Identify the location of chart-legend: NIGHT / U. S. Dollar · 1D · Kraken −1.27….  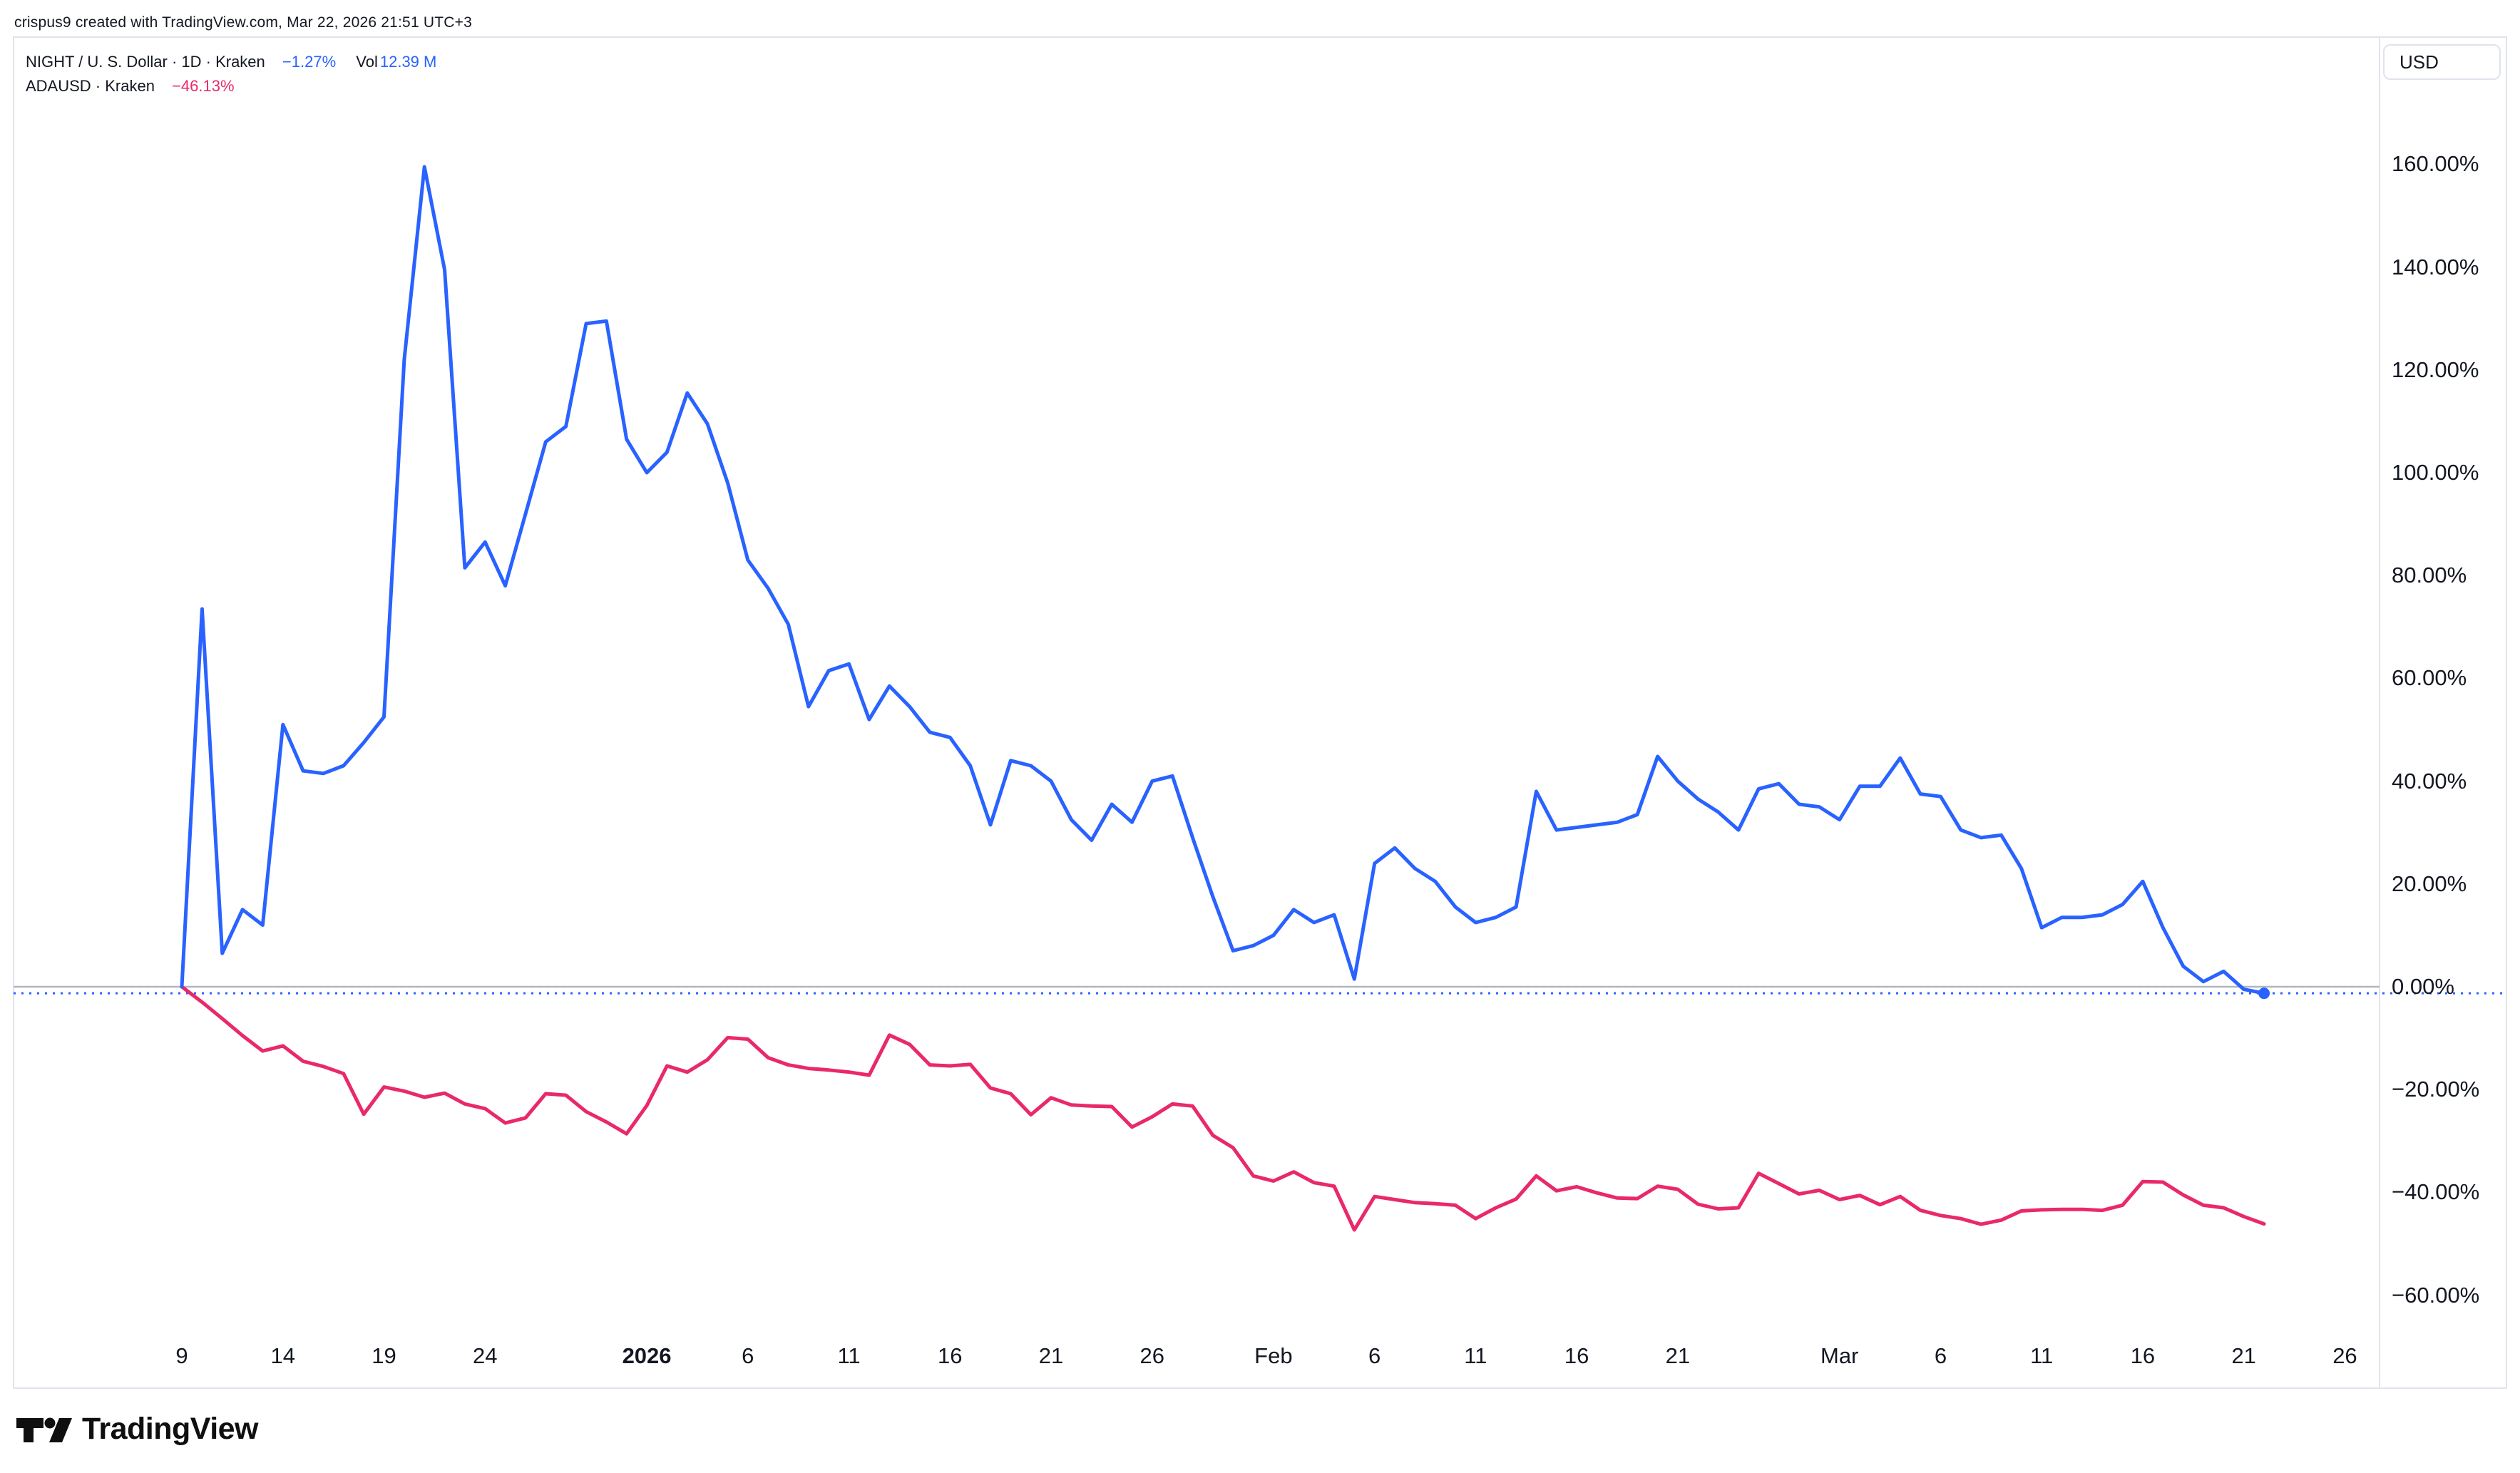
(231, 74).